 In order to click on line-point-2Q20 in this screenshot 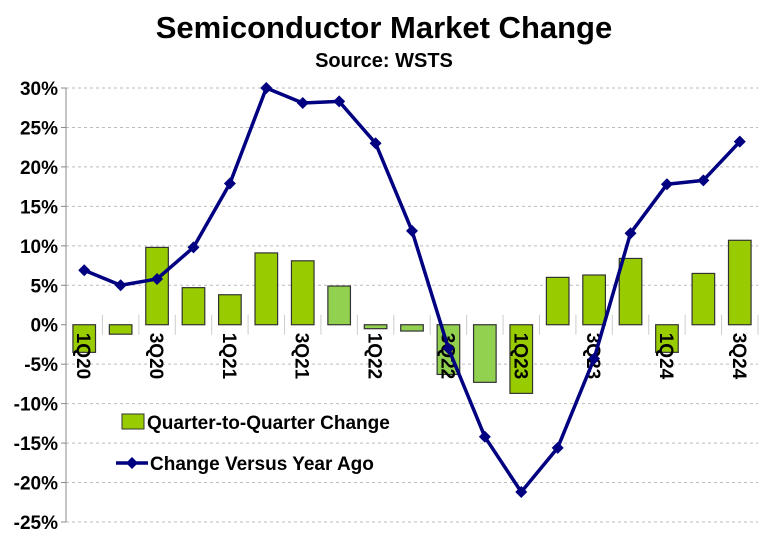, I will do `click(120, 285)`.